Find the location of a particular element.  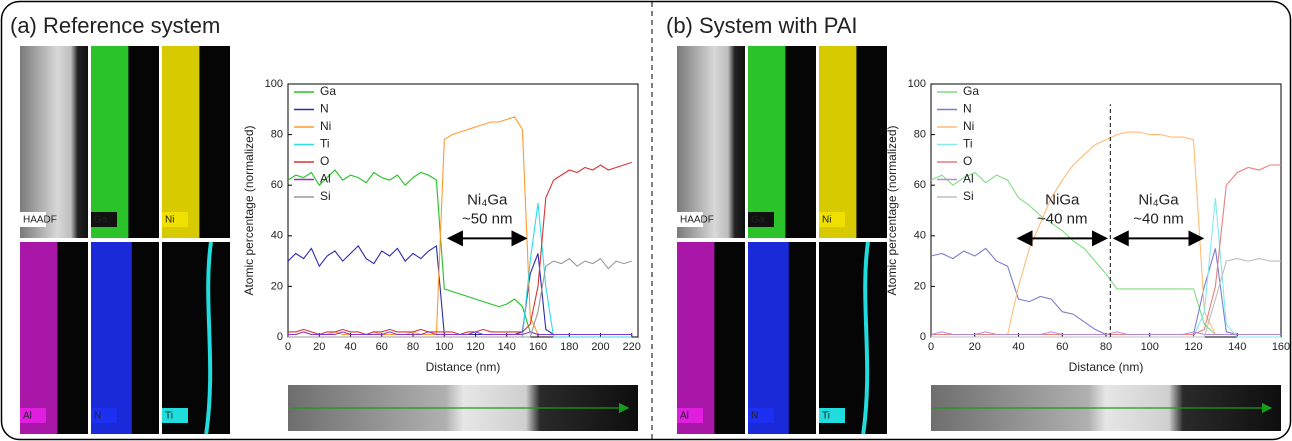

x-tick-label: 180 is located at coordinates (569, 347).